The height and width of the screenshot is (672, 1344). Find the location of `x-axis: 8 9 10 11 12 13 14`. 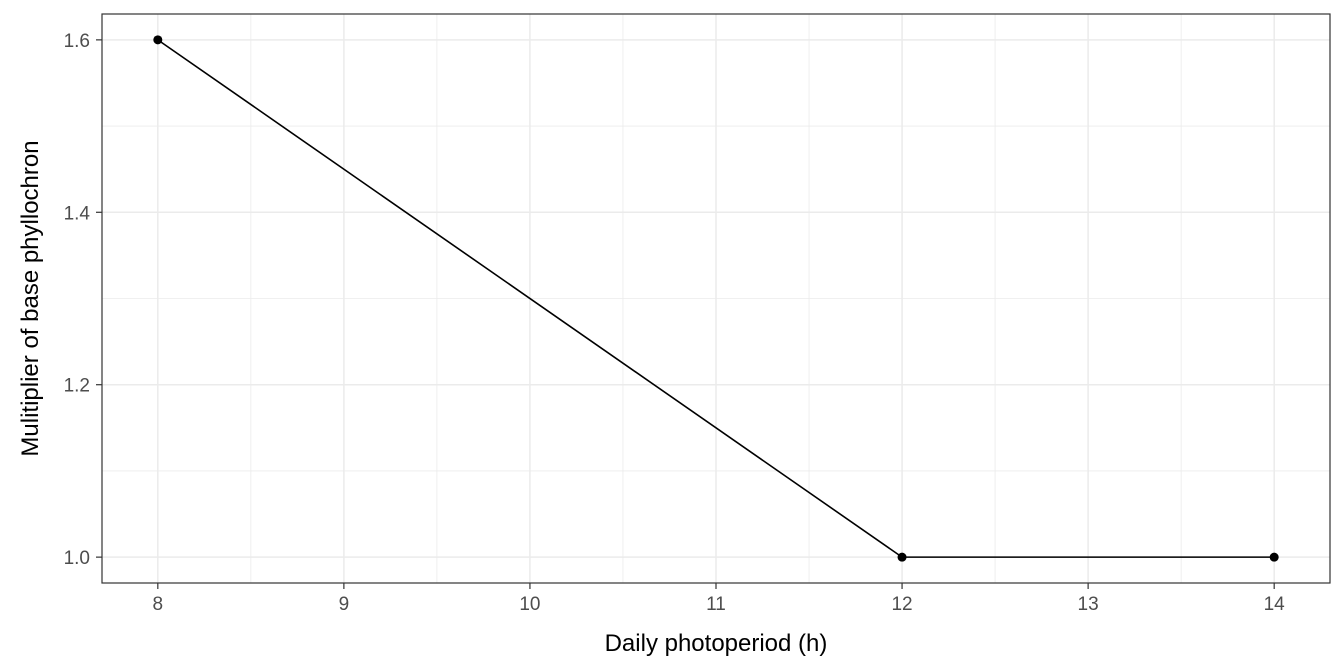

x-axis: 8 9 10 11 12 13 14 is located at coordinates (719, 599).